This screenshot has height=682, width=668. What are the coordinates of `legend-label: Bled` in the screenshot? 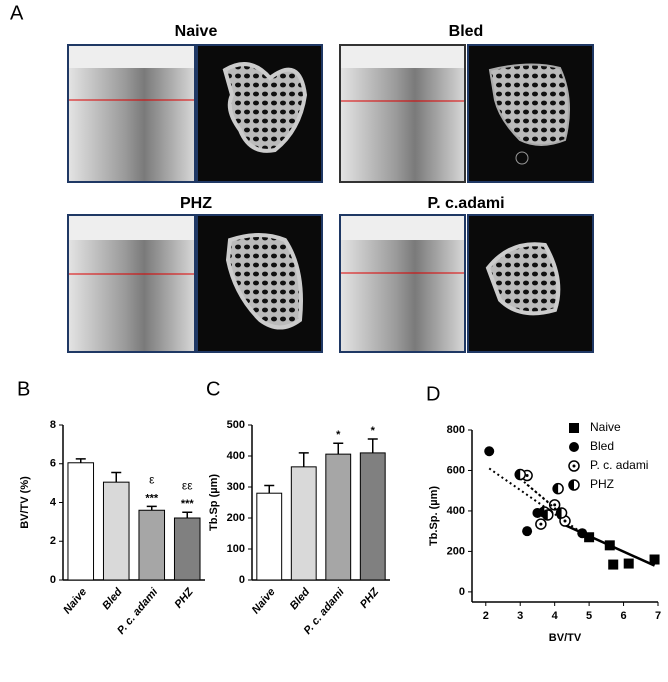 It's located at (602, 446).